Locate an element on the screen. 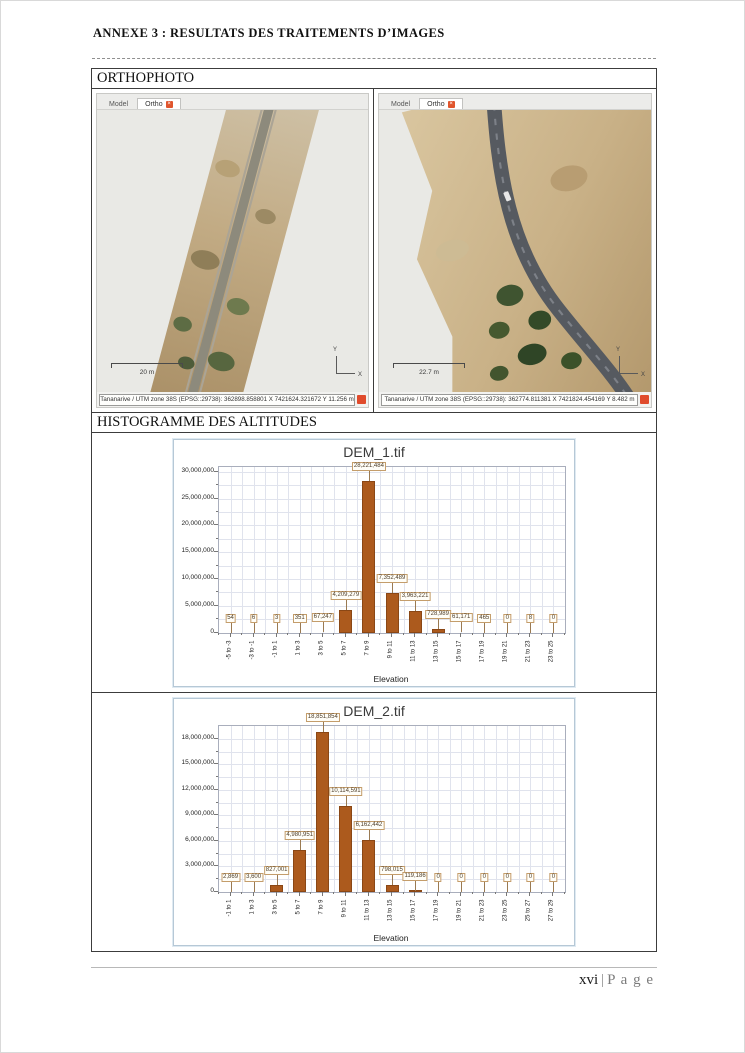 The height and width of the screenshot is (1053, 745). scale-bar-label: 22.7 m is located at coordinates (429, 372).